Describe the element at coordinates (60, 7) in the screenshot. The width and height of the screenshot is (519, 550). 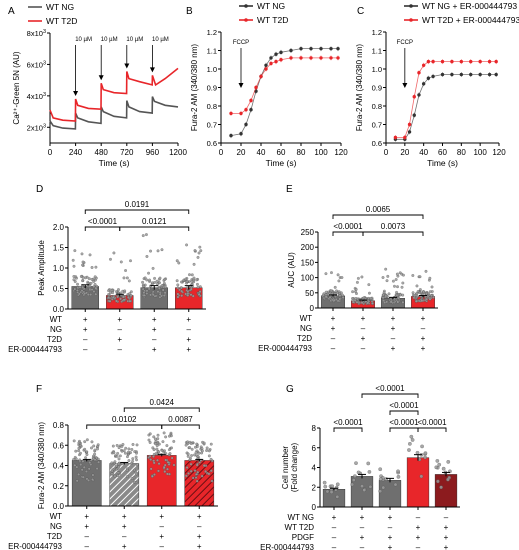
I see `legend-label: WT NG` at that location.